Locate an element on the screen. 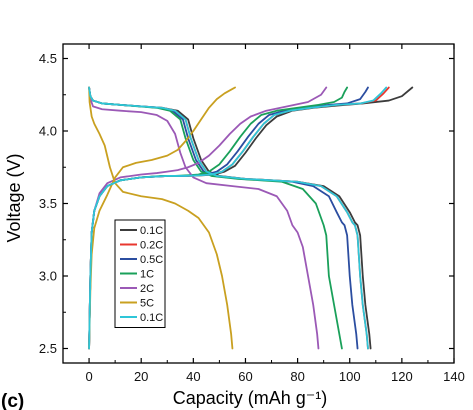 This screenshot has height=410, width=473. x-tick-label: 20 is located at coordinates (141, 376).